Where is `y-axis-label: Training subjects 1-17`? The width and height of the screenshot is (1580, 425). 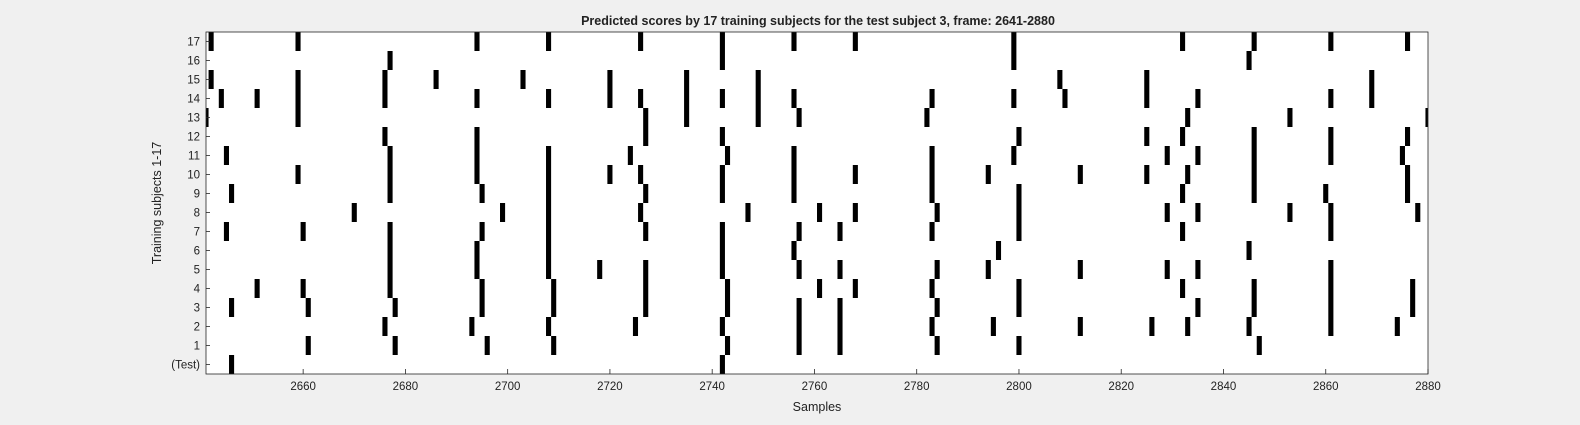
y-axis-label: Training subjects 1-17 is located at coordinates (157, 203).